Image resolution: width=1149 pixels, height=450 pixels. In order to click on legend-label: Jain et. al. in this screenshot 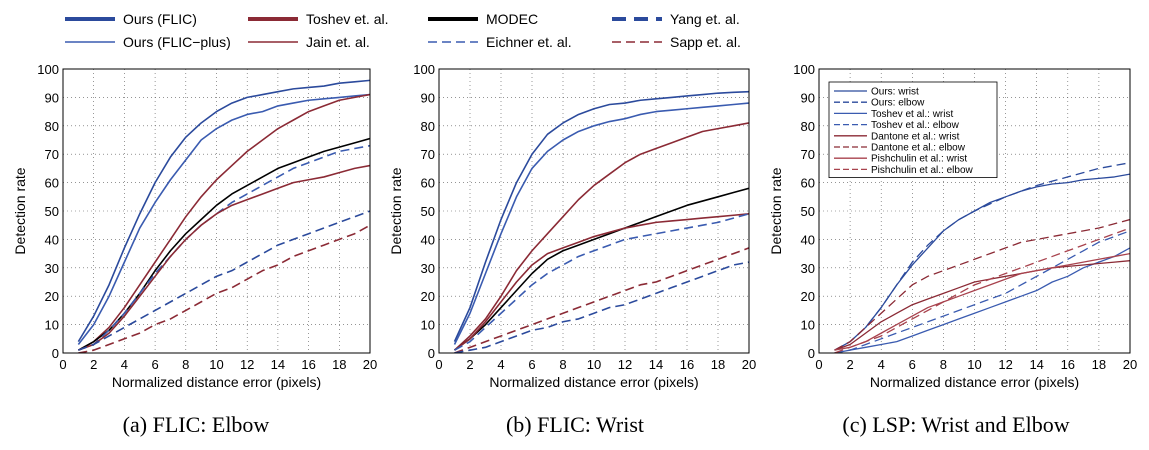, I will do `click(338, 42)`.